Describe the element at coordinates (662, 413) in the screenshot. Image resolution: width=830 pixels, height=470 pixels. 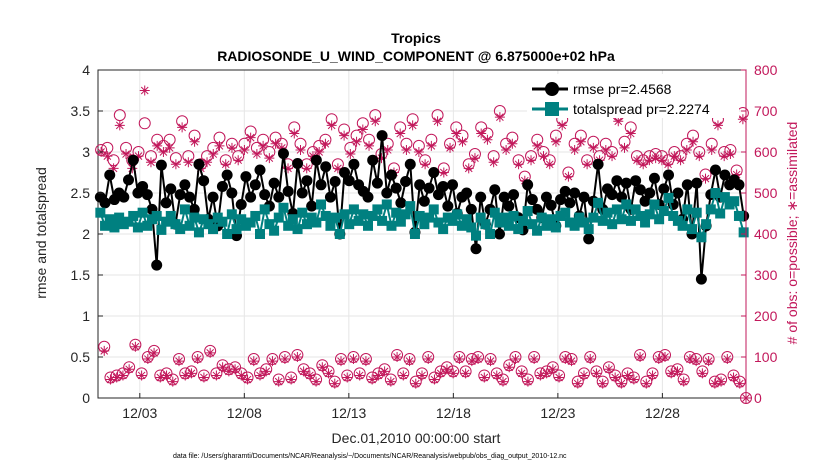
I see `x-tick-label: 12/28` at that location.